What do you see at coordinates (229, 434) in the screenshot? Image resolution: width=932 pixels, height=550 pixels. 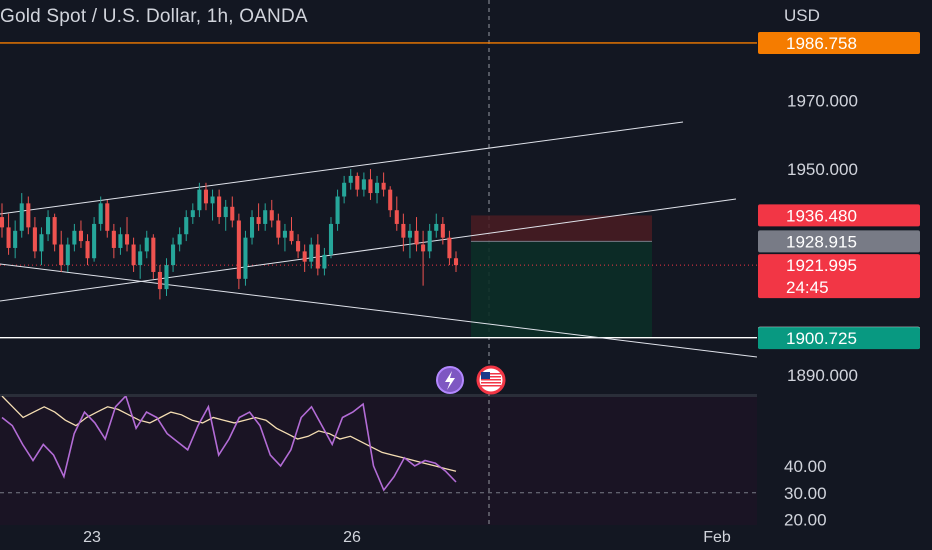 I see `rsi-ma-line` at bounding box center [229, 434].